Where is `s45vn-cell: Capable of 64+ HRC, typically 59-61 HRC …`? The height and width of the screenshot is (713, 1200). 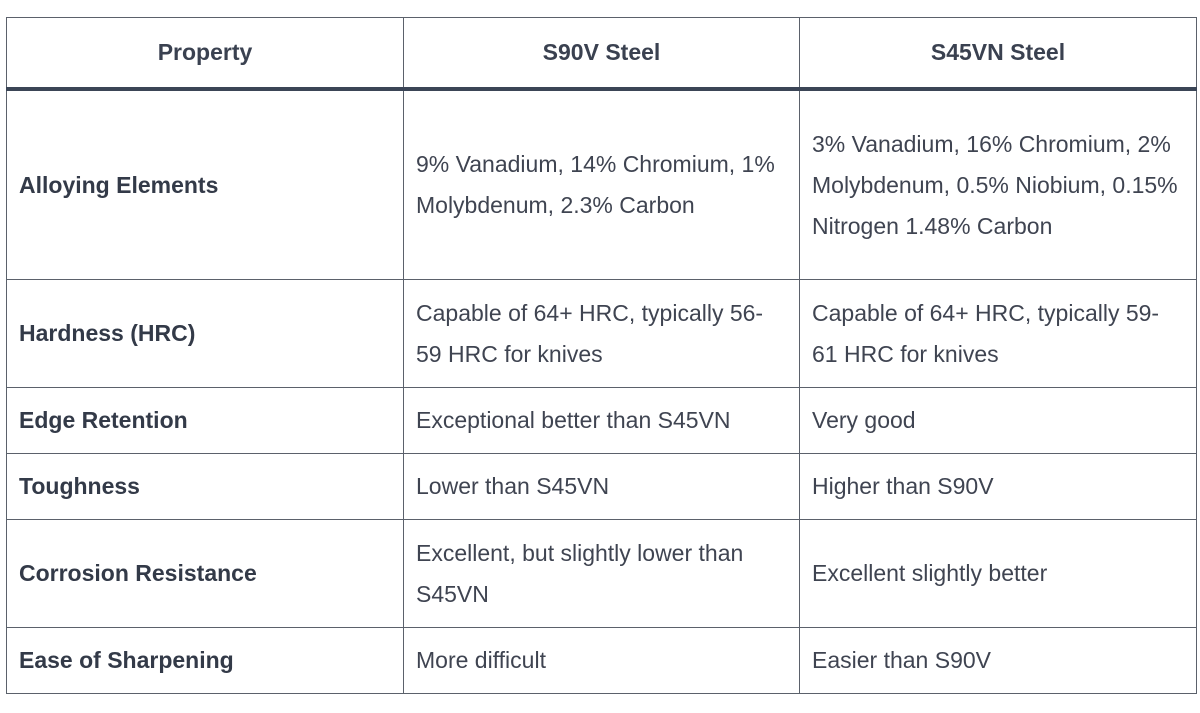 s45vn-cell: Capable of 64+ HRC, typically 59-61 HRC … is located at coordinates (998, 333).